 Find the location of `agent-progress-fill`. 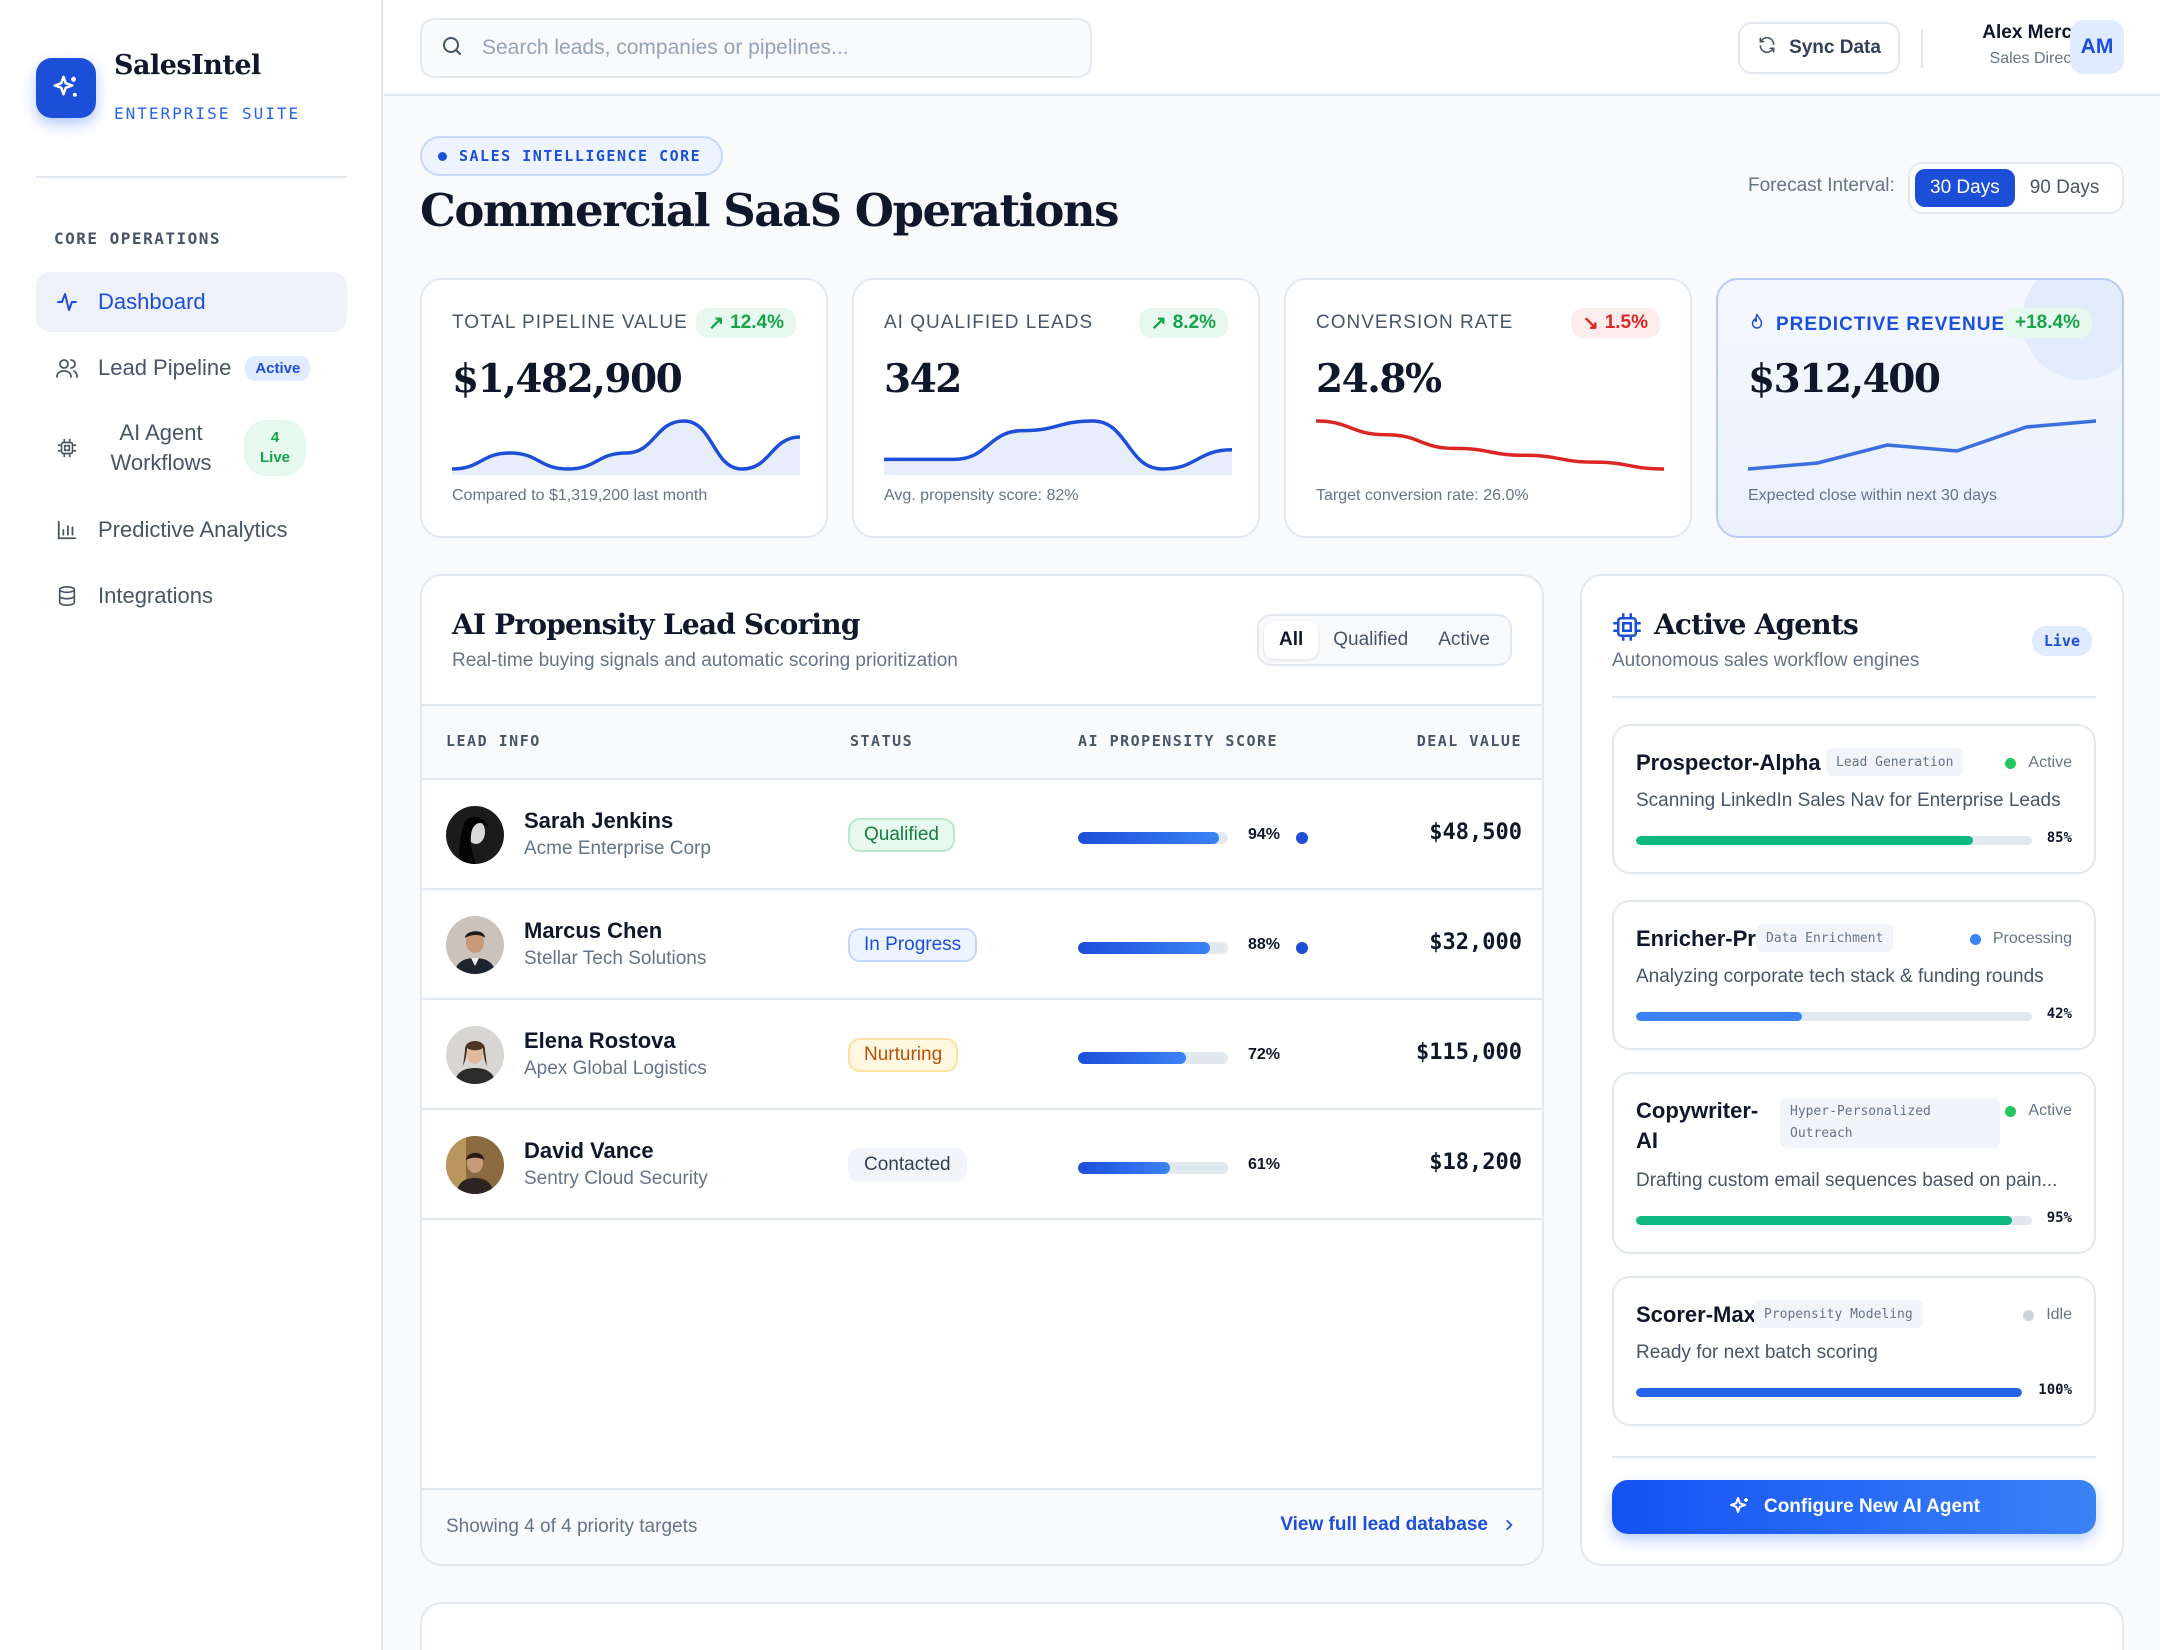

agent-progress-fill is located at coordinates (1829, 1392).